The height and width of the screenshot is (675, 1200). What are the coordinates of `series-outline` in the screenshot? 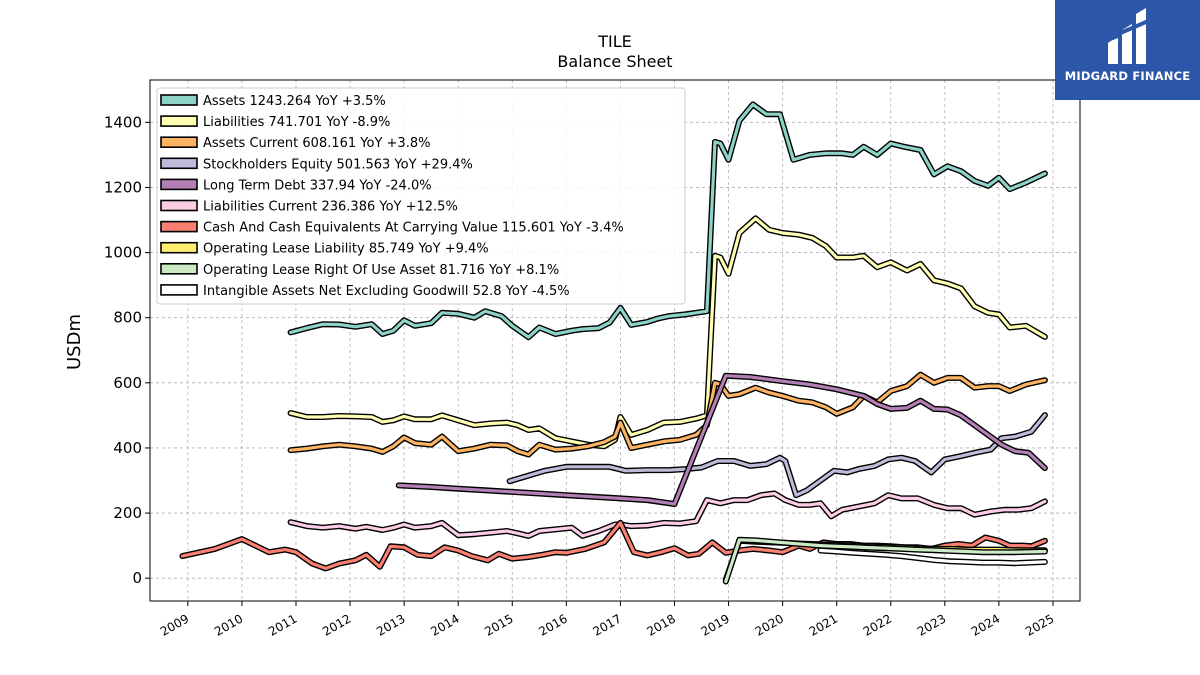 It's located at (721, 439).